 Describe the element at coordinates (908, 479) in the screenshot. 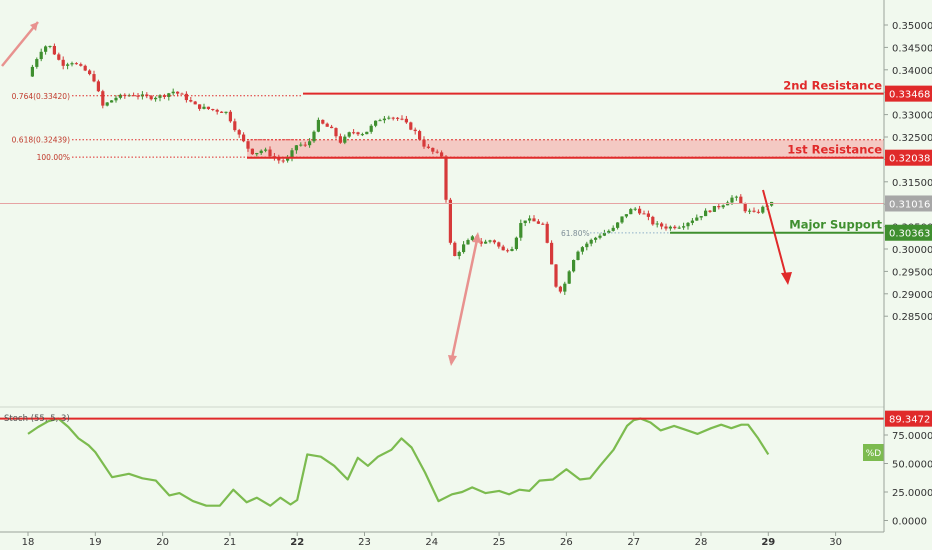

I see `stoch-axis: 75.0000 50.0000 25.0000 0.0000` at that location.